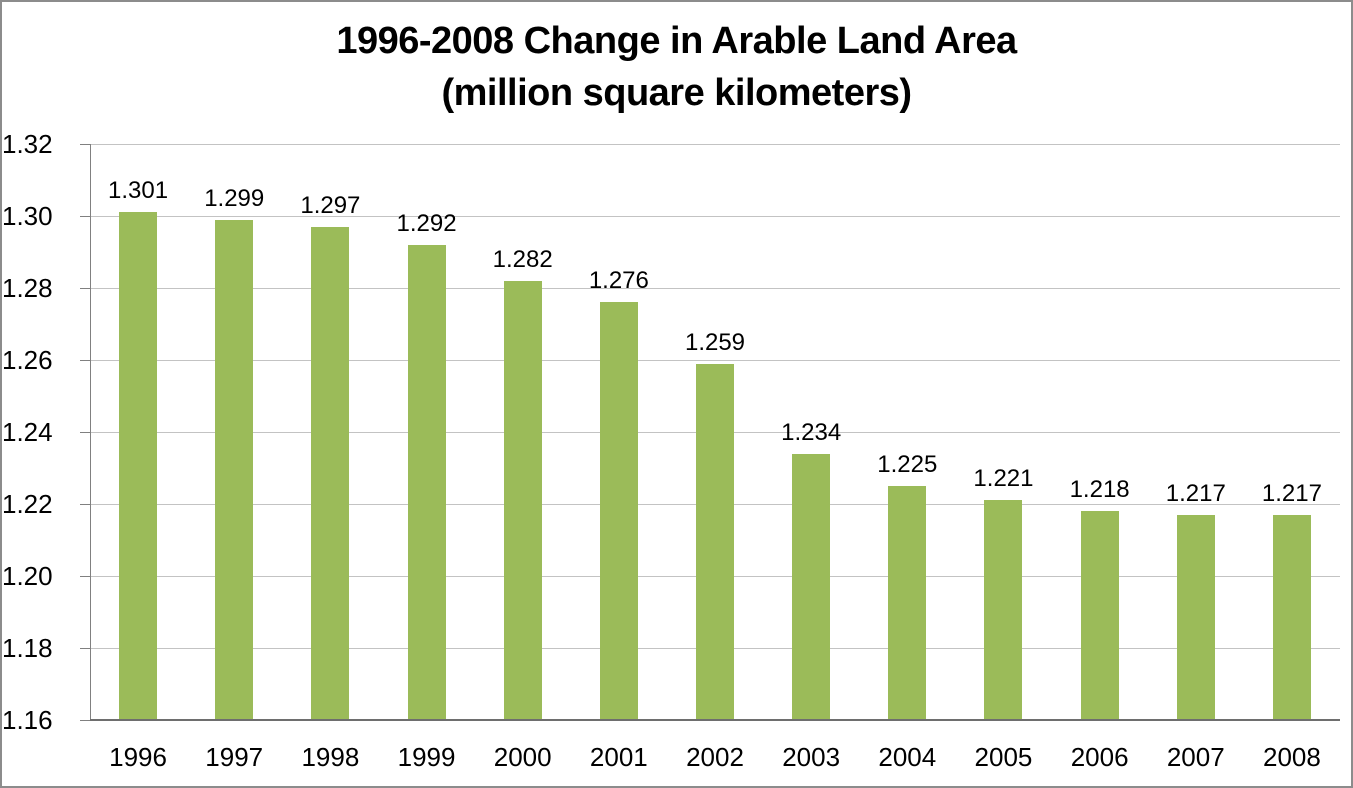 This screenshot has width=1353, height=788. I want to click on x-axis-label-1997: 1997, so click(234, 757).